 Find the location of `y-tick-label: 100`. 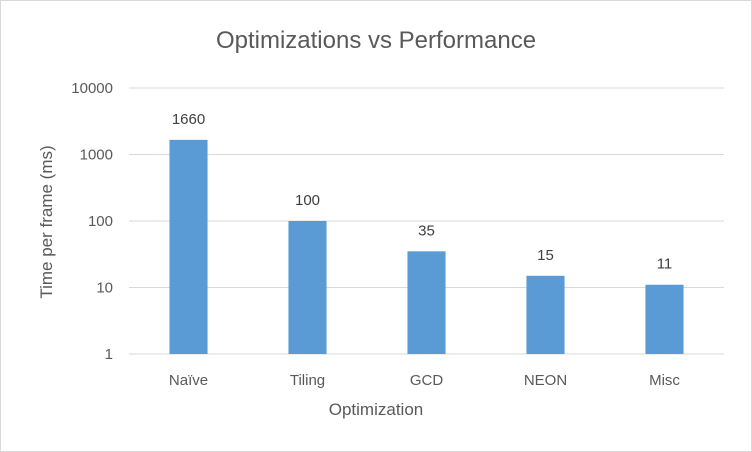

y-tick-label: 100 is located at coordinates (100, 221).